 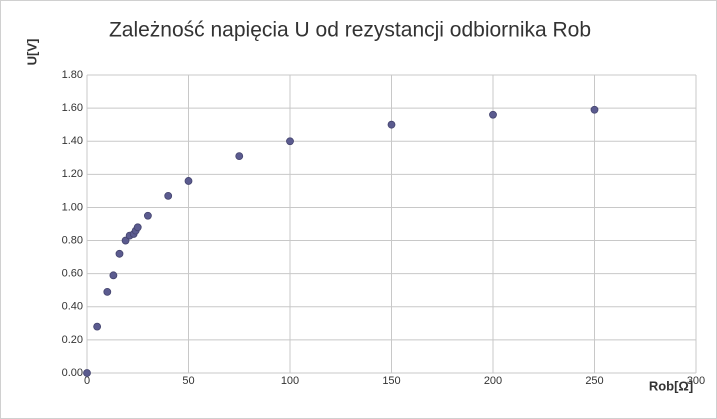 I want to click on x-axis-label: Rob[Ω], so click(x=671, y=385).